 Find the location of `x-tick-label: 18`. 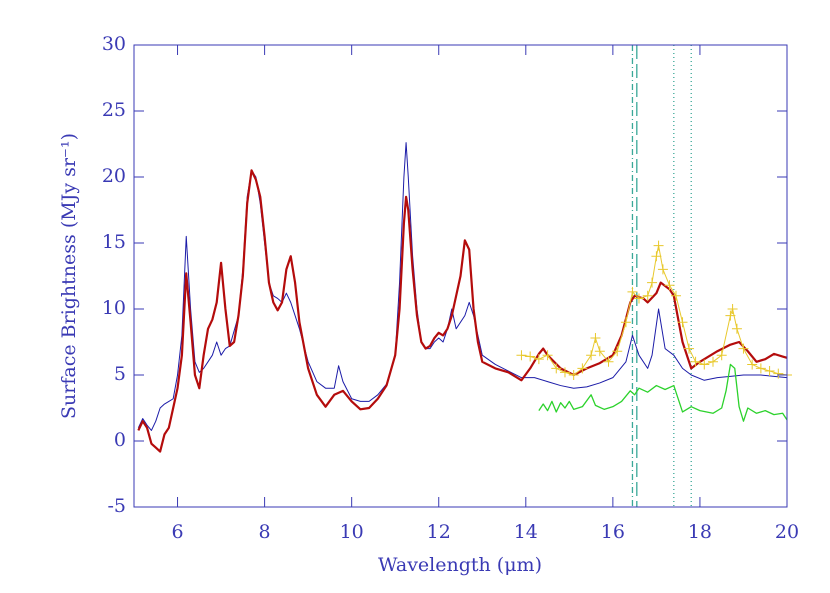

x-tick-label: 18 is located at coordinates (700, 532).